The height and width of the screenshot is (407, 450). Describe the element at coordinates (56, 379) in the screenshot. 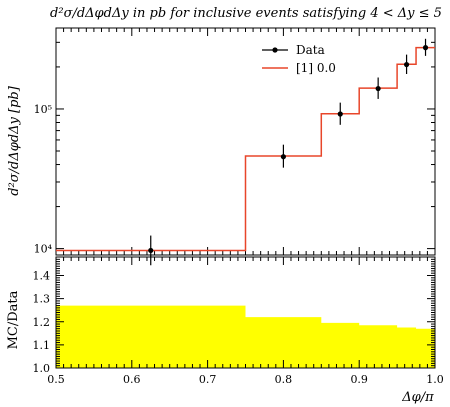

I see `x-tick-label: 0.5` at that location.